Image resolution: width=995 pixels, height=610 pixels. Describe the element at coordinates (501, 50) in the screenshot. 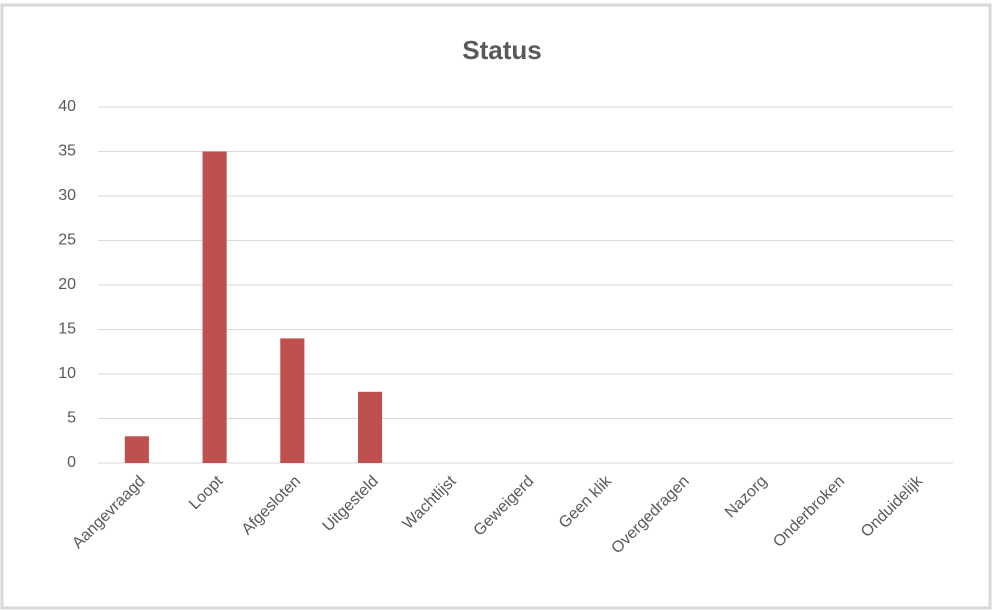

I see `chart-title: Status` at that location.